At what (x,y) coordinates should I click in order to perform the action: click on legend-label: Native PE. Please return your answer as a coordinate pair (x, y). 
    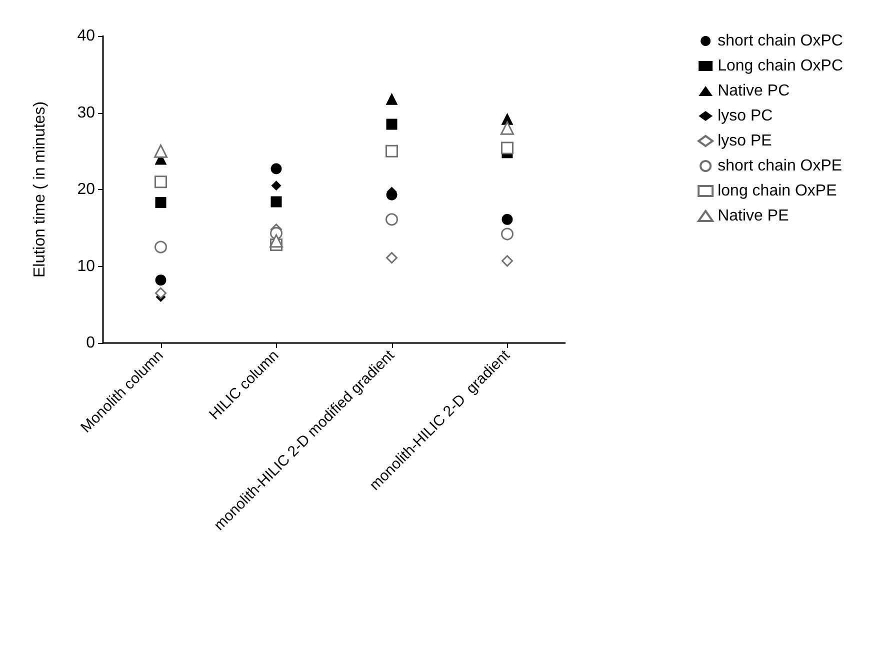
    Looking at the image, I should click on (753, 216).